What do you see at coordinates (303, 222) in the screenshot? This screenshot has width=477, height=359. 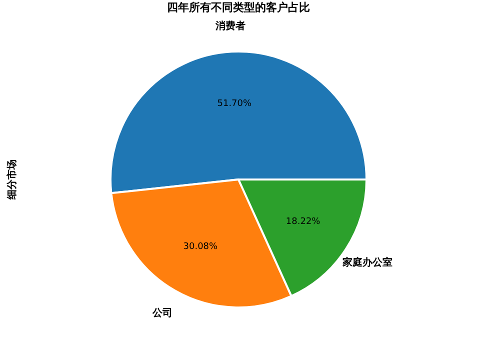 I see `data-label: 18.22%` at bounding box center [303, 222].